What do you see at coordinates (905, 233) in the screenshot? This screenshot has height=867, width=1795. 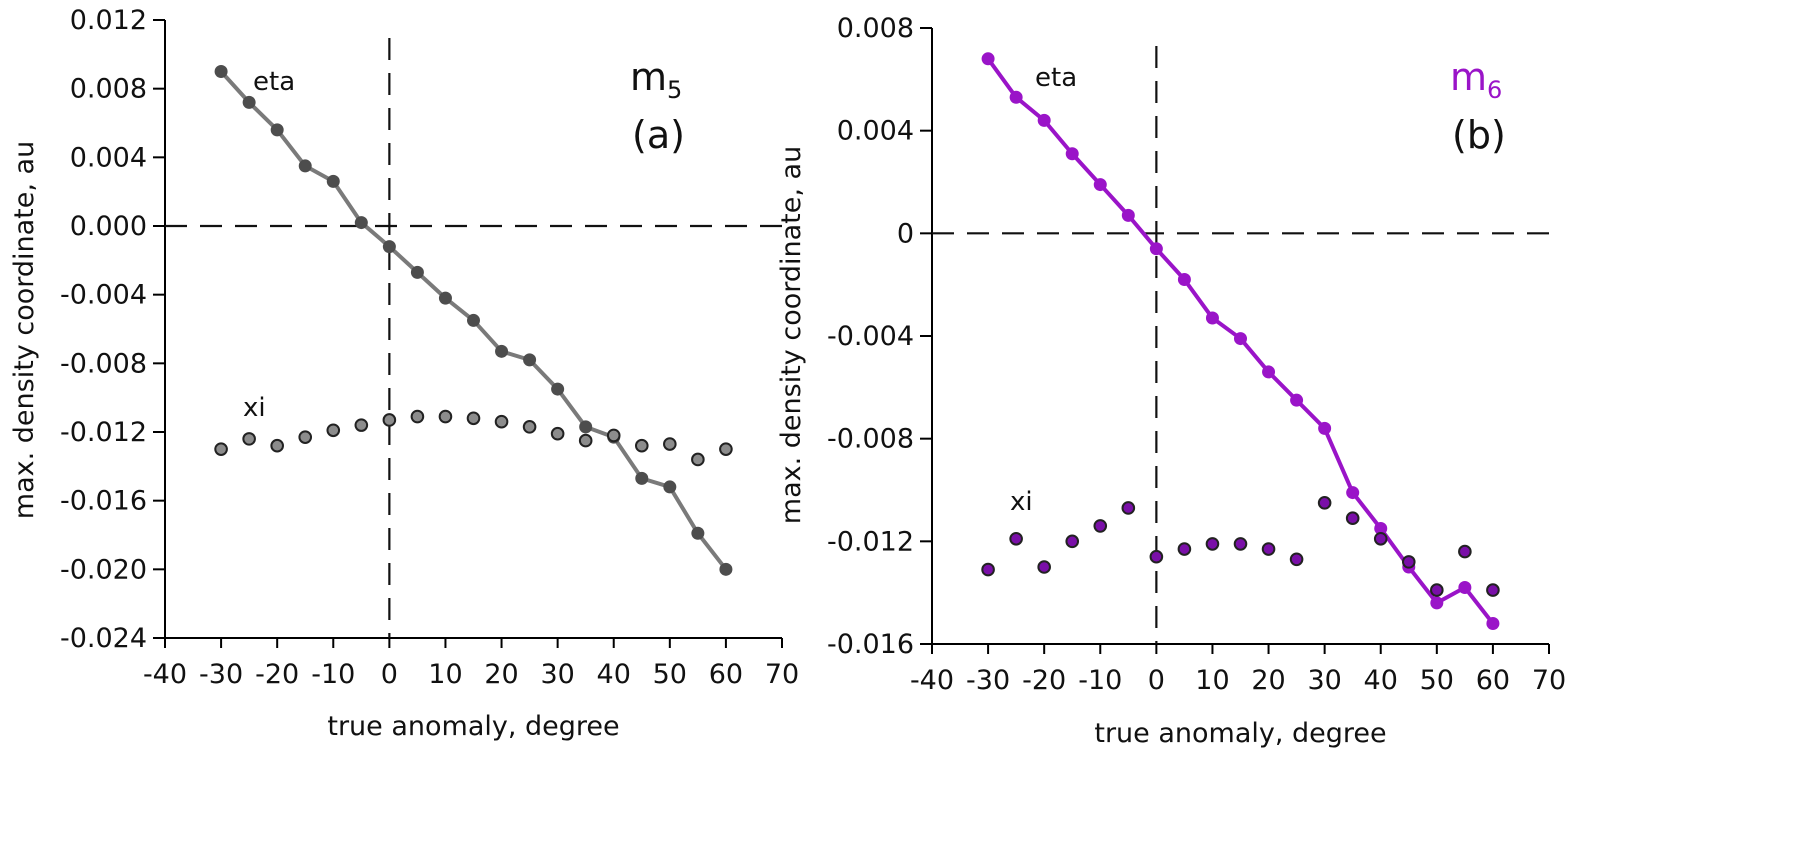 I see `y-tick-label: 0` at bounding box center [905, 233].